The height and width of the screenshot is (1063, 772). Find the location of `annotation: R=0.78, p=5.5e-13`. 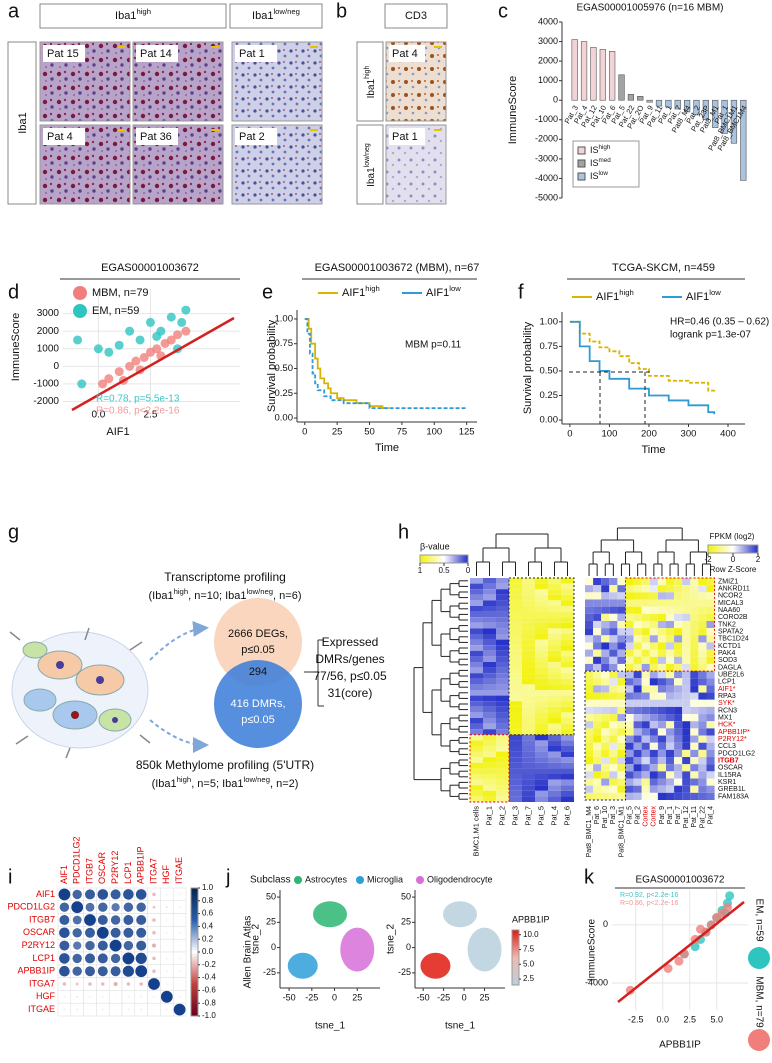

annotation: R=0.78, p=5.5e-13 is located at coordinates (138, 399).